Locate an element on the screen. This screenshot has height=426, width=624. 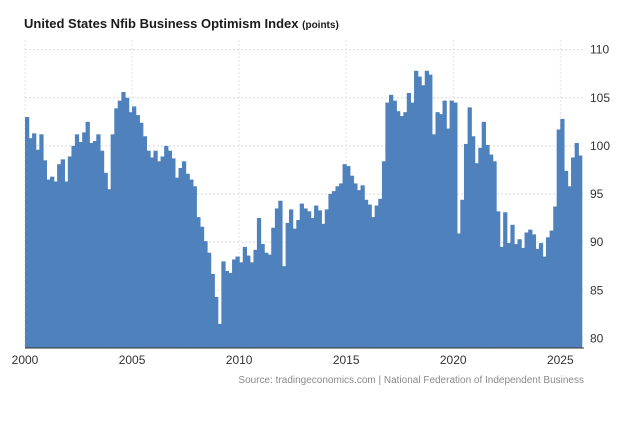
x-tick-labels: 2000 2005 2010 2015 2020 2025 is located at coordinates (293, 360).